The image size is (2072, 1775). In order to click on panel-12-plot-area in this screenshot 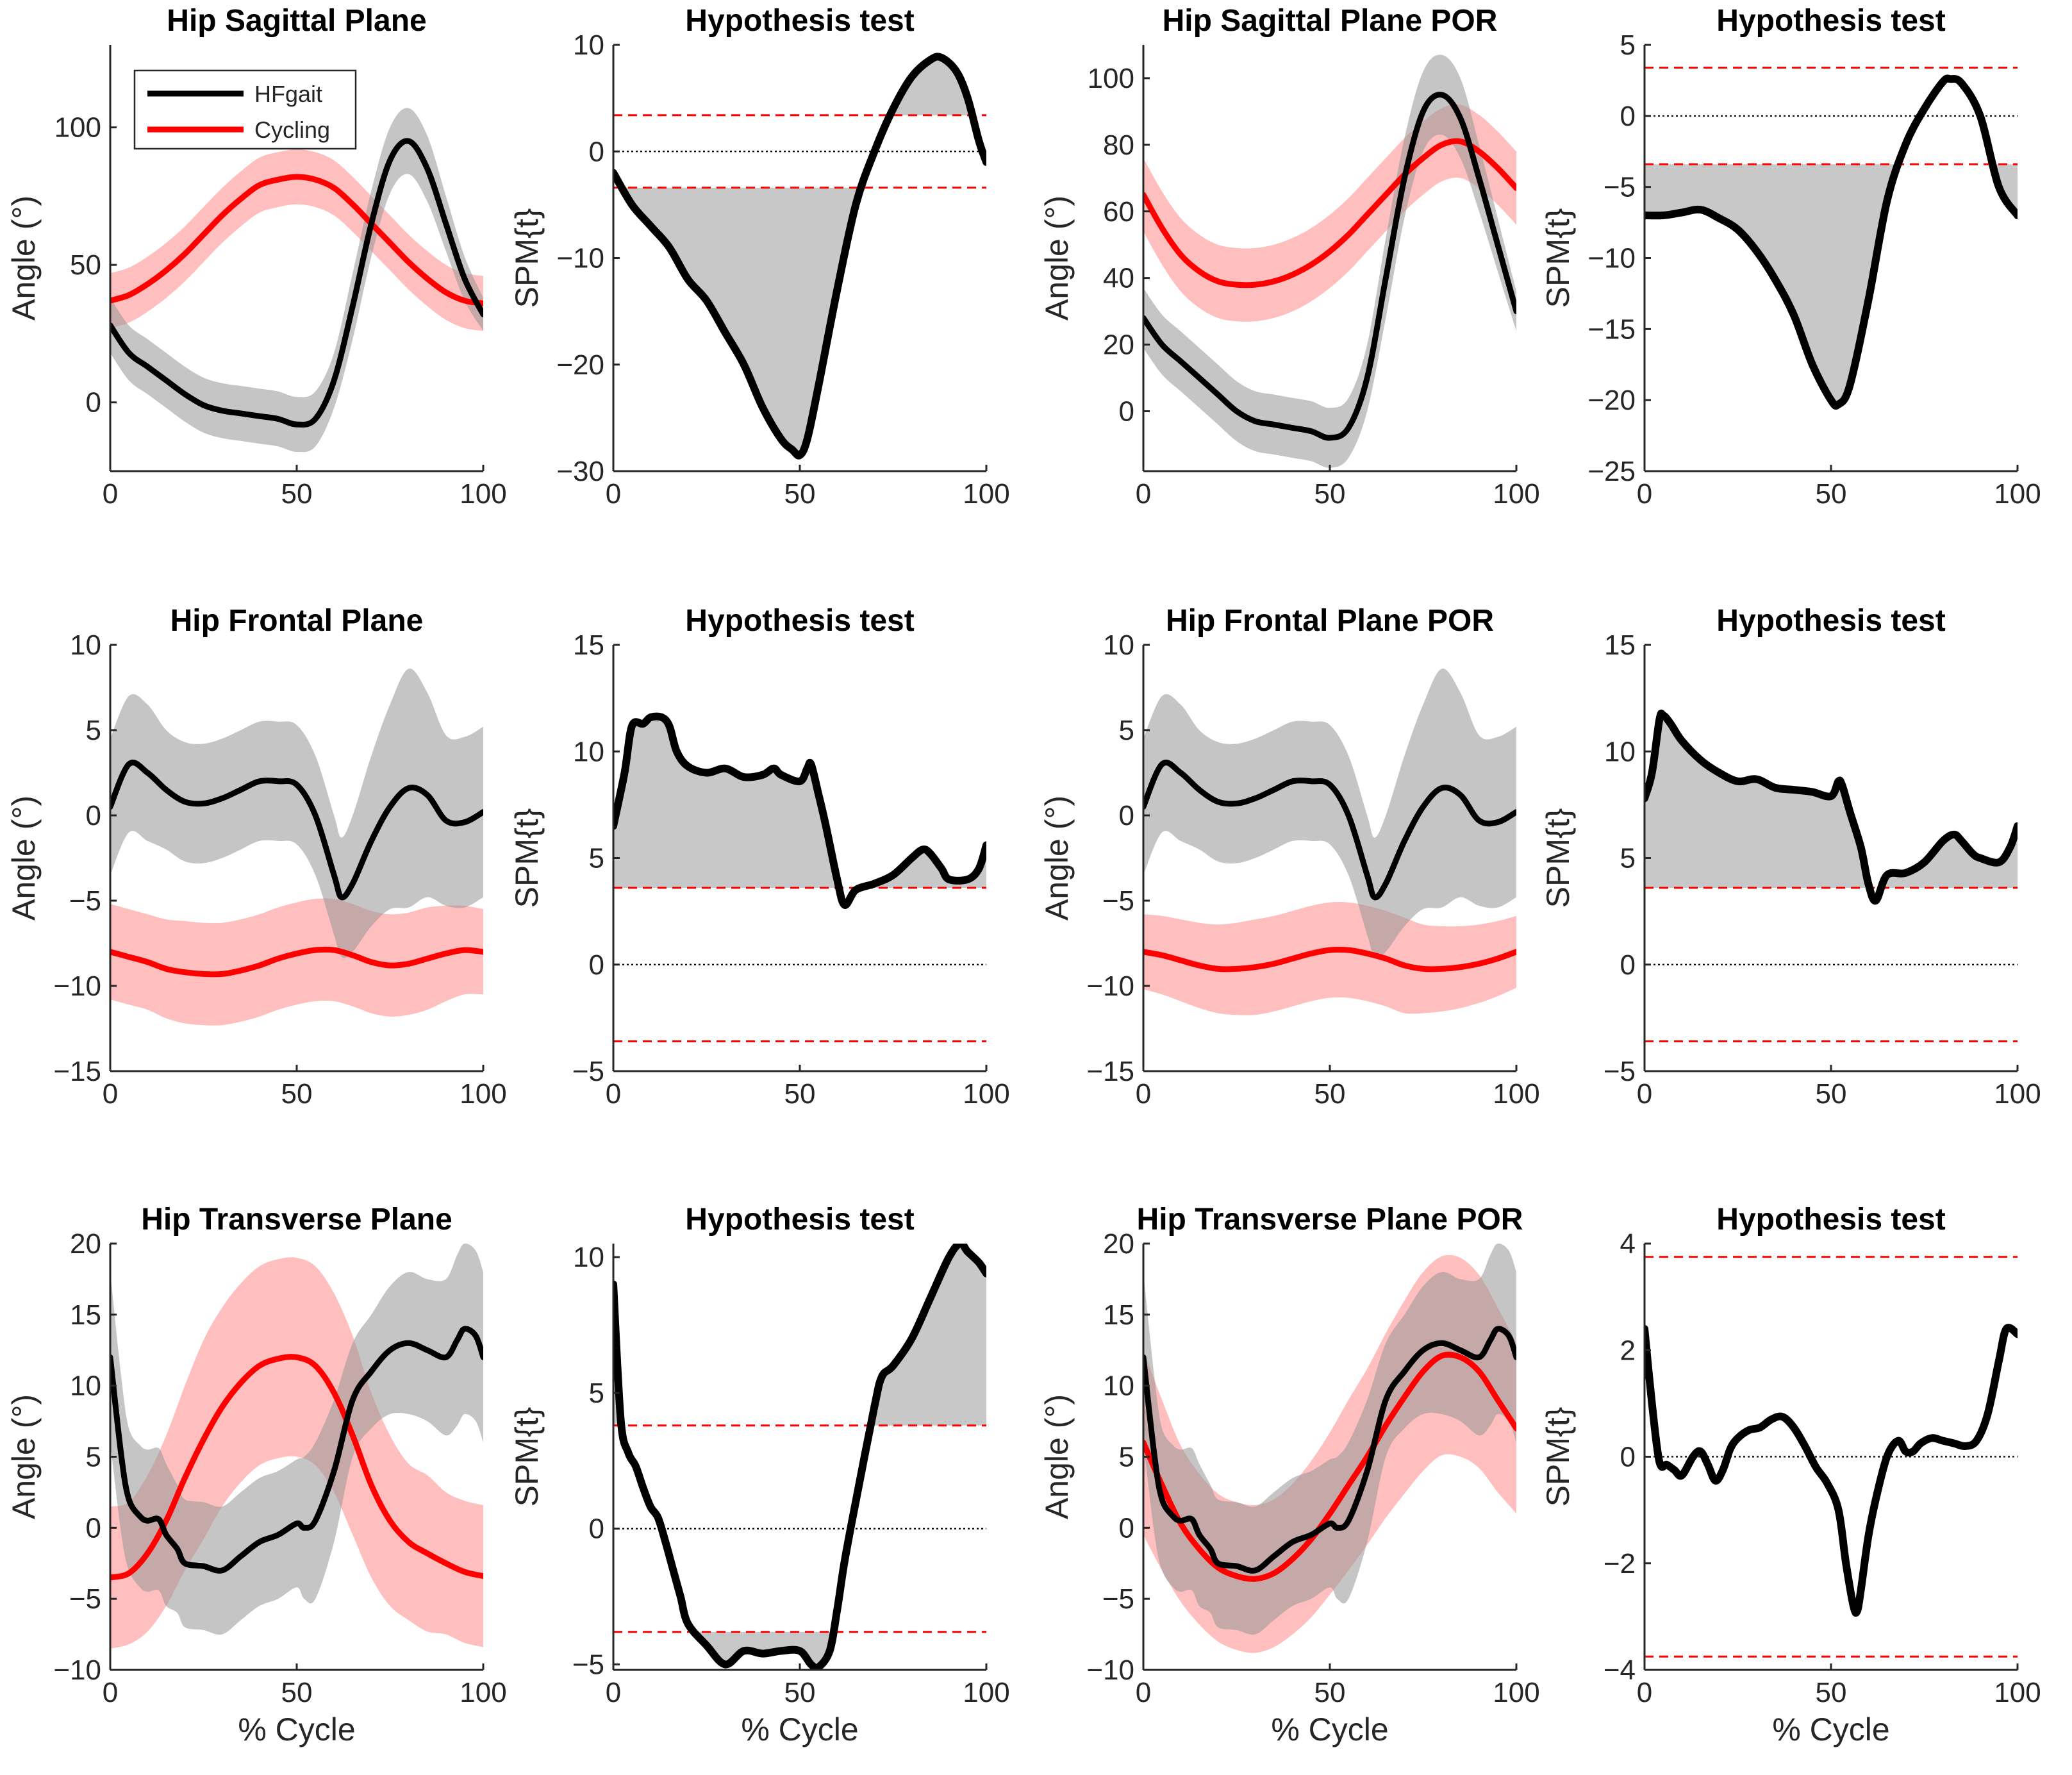, I will do `click(1831, 1457)`.